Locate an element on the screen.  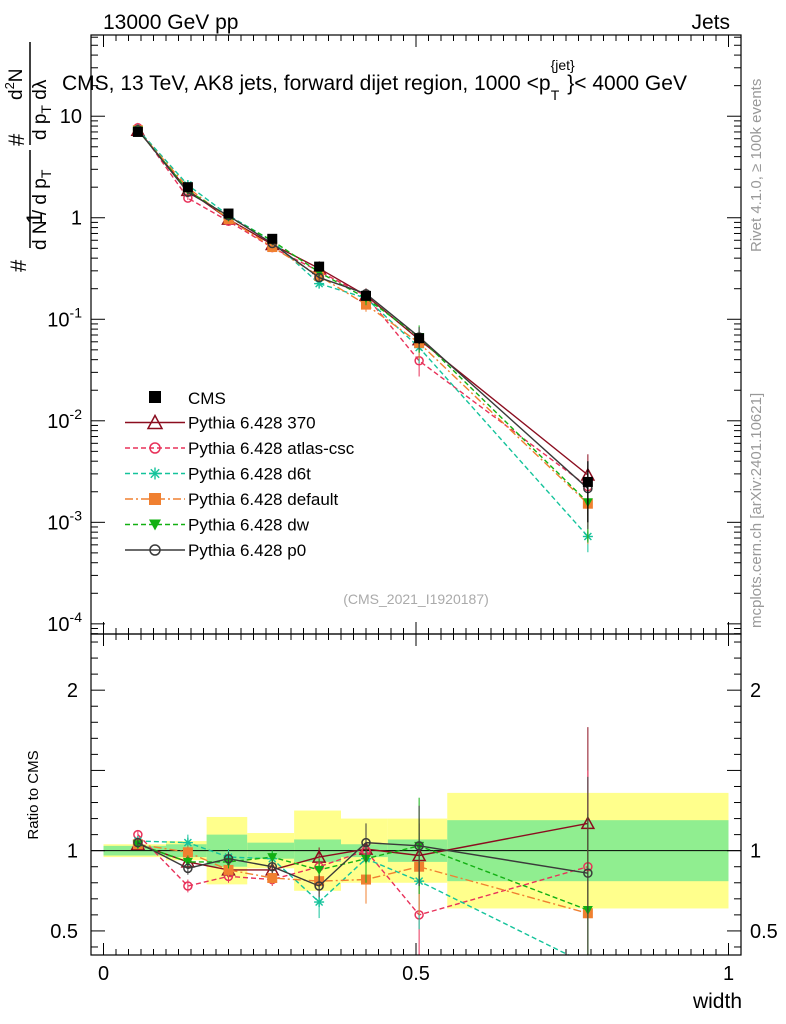
y-upper-tick-label: 10⁻⁴ is located at coordinates (64, 622).